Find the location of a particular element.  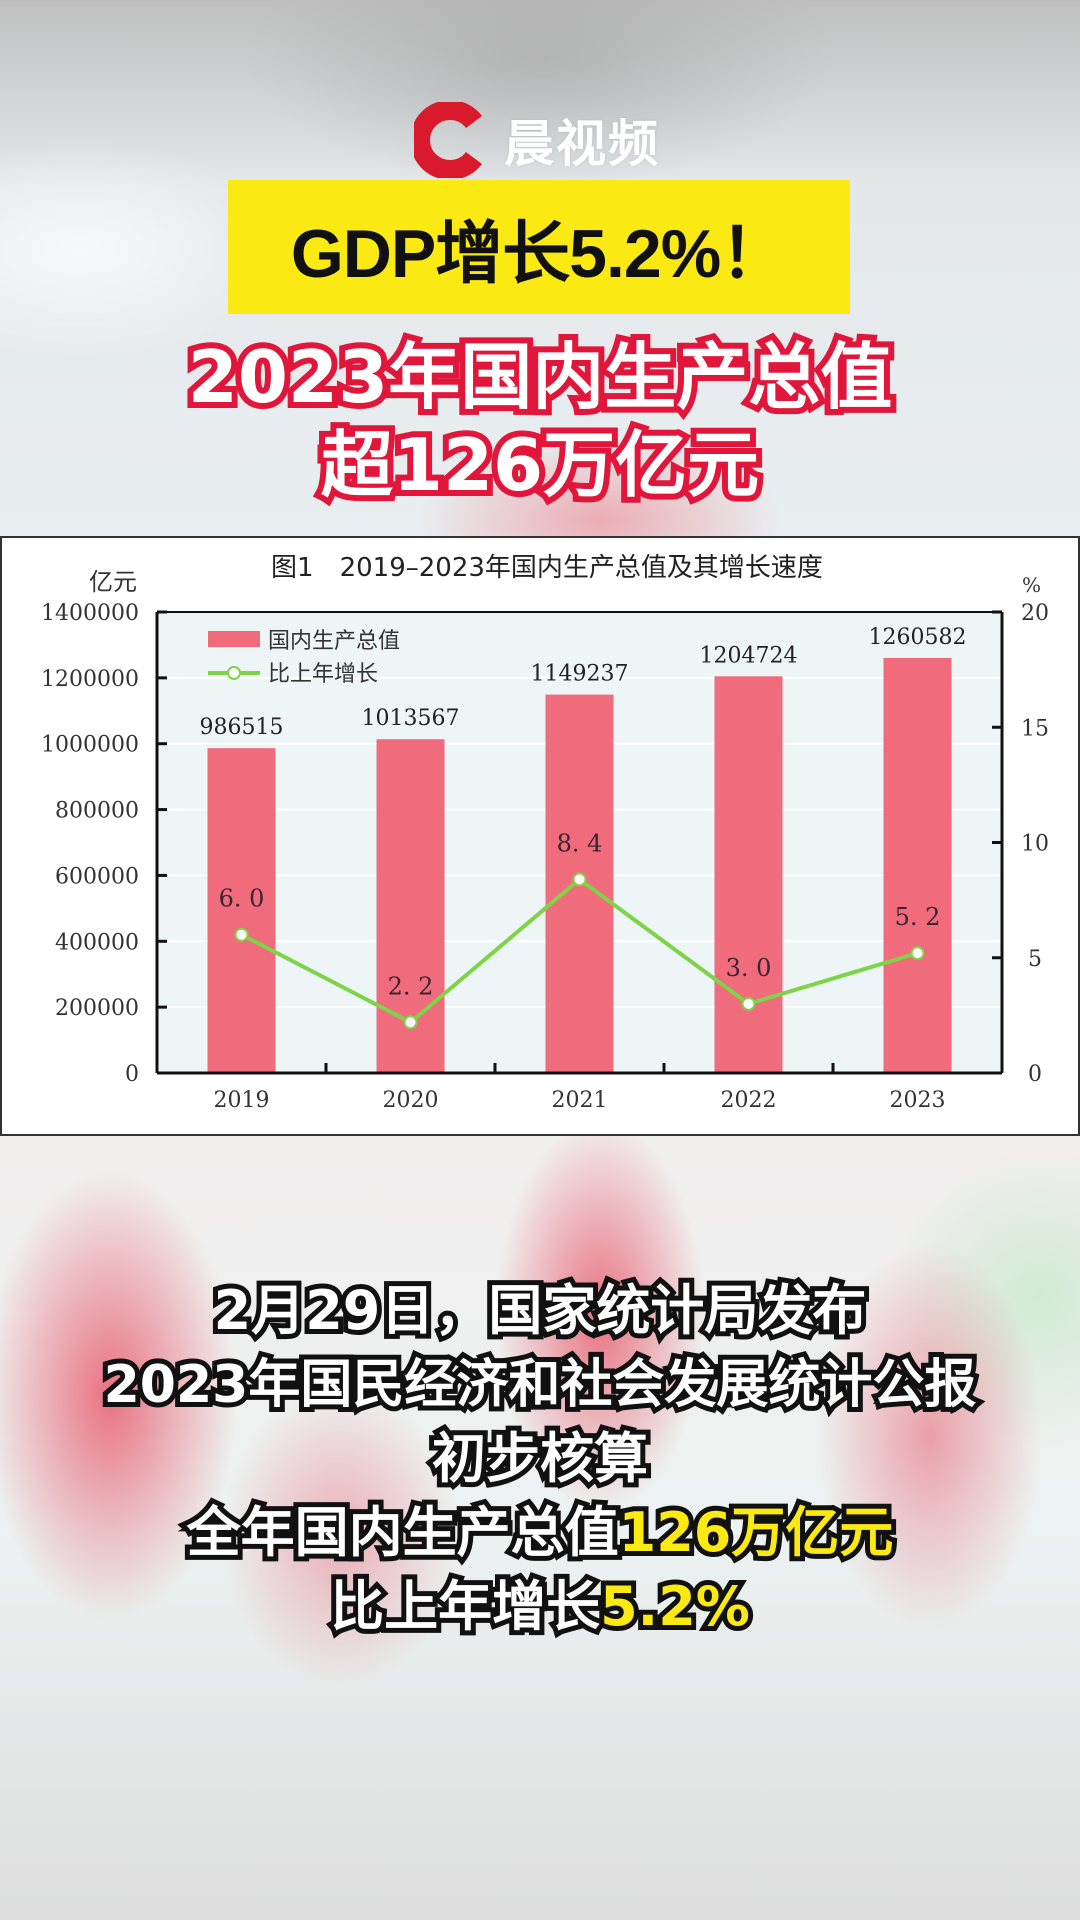

caption-line4: 全年国内生产总值126万亿元 is located at coordinates (540, 1532).